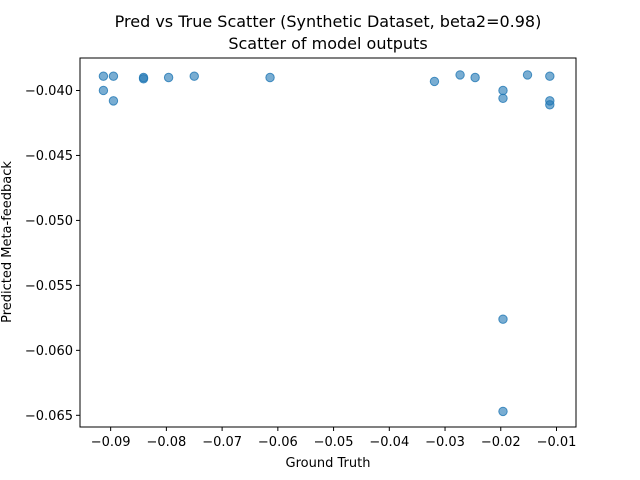 Image resolution: width=640 pixels, height=480 pixels. Describe the element at coordinates (49, 286) in the screenshot. I see `y-tick-label: −0.055` at that location.